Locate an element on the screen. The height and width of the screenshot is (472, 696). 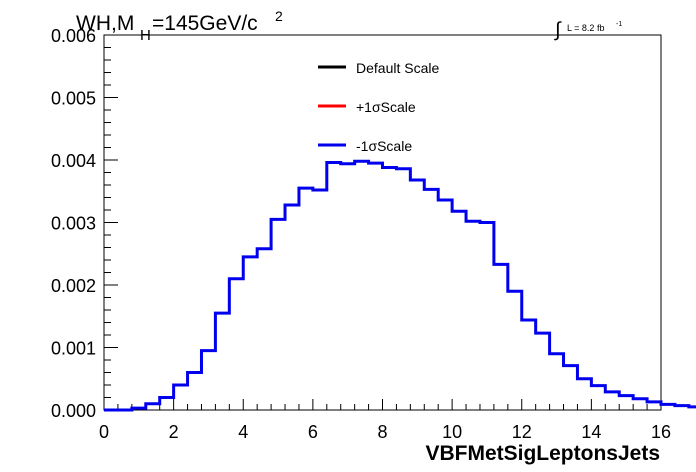
x-tick-label: 12 is located at coordinates (522, 432).